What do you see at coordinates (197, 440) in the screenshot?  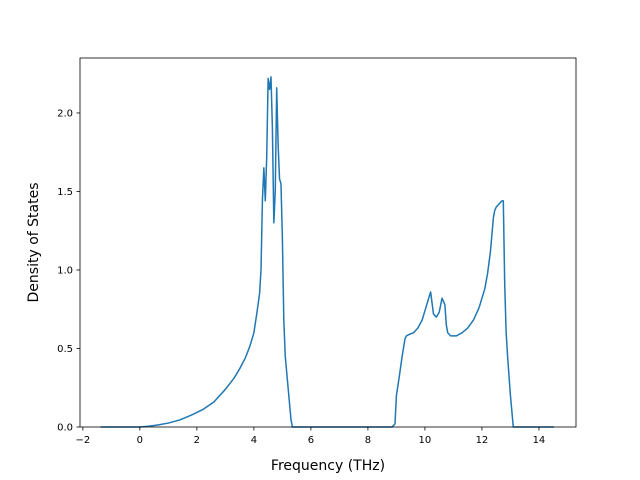 I see `x-tick-label: 2` at bounding box center [197, 440].